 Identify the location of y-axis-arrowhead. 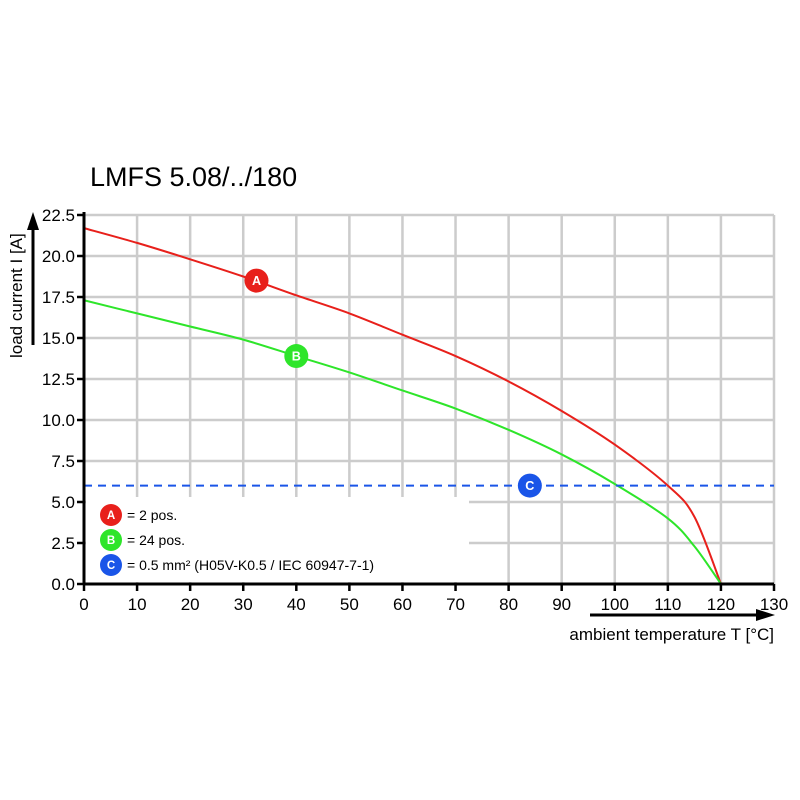
(33, 221).